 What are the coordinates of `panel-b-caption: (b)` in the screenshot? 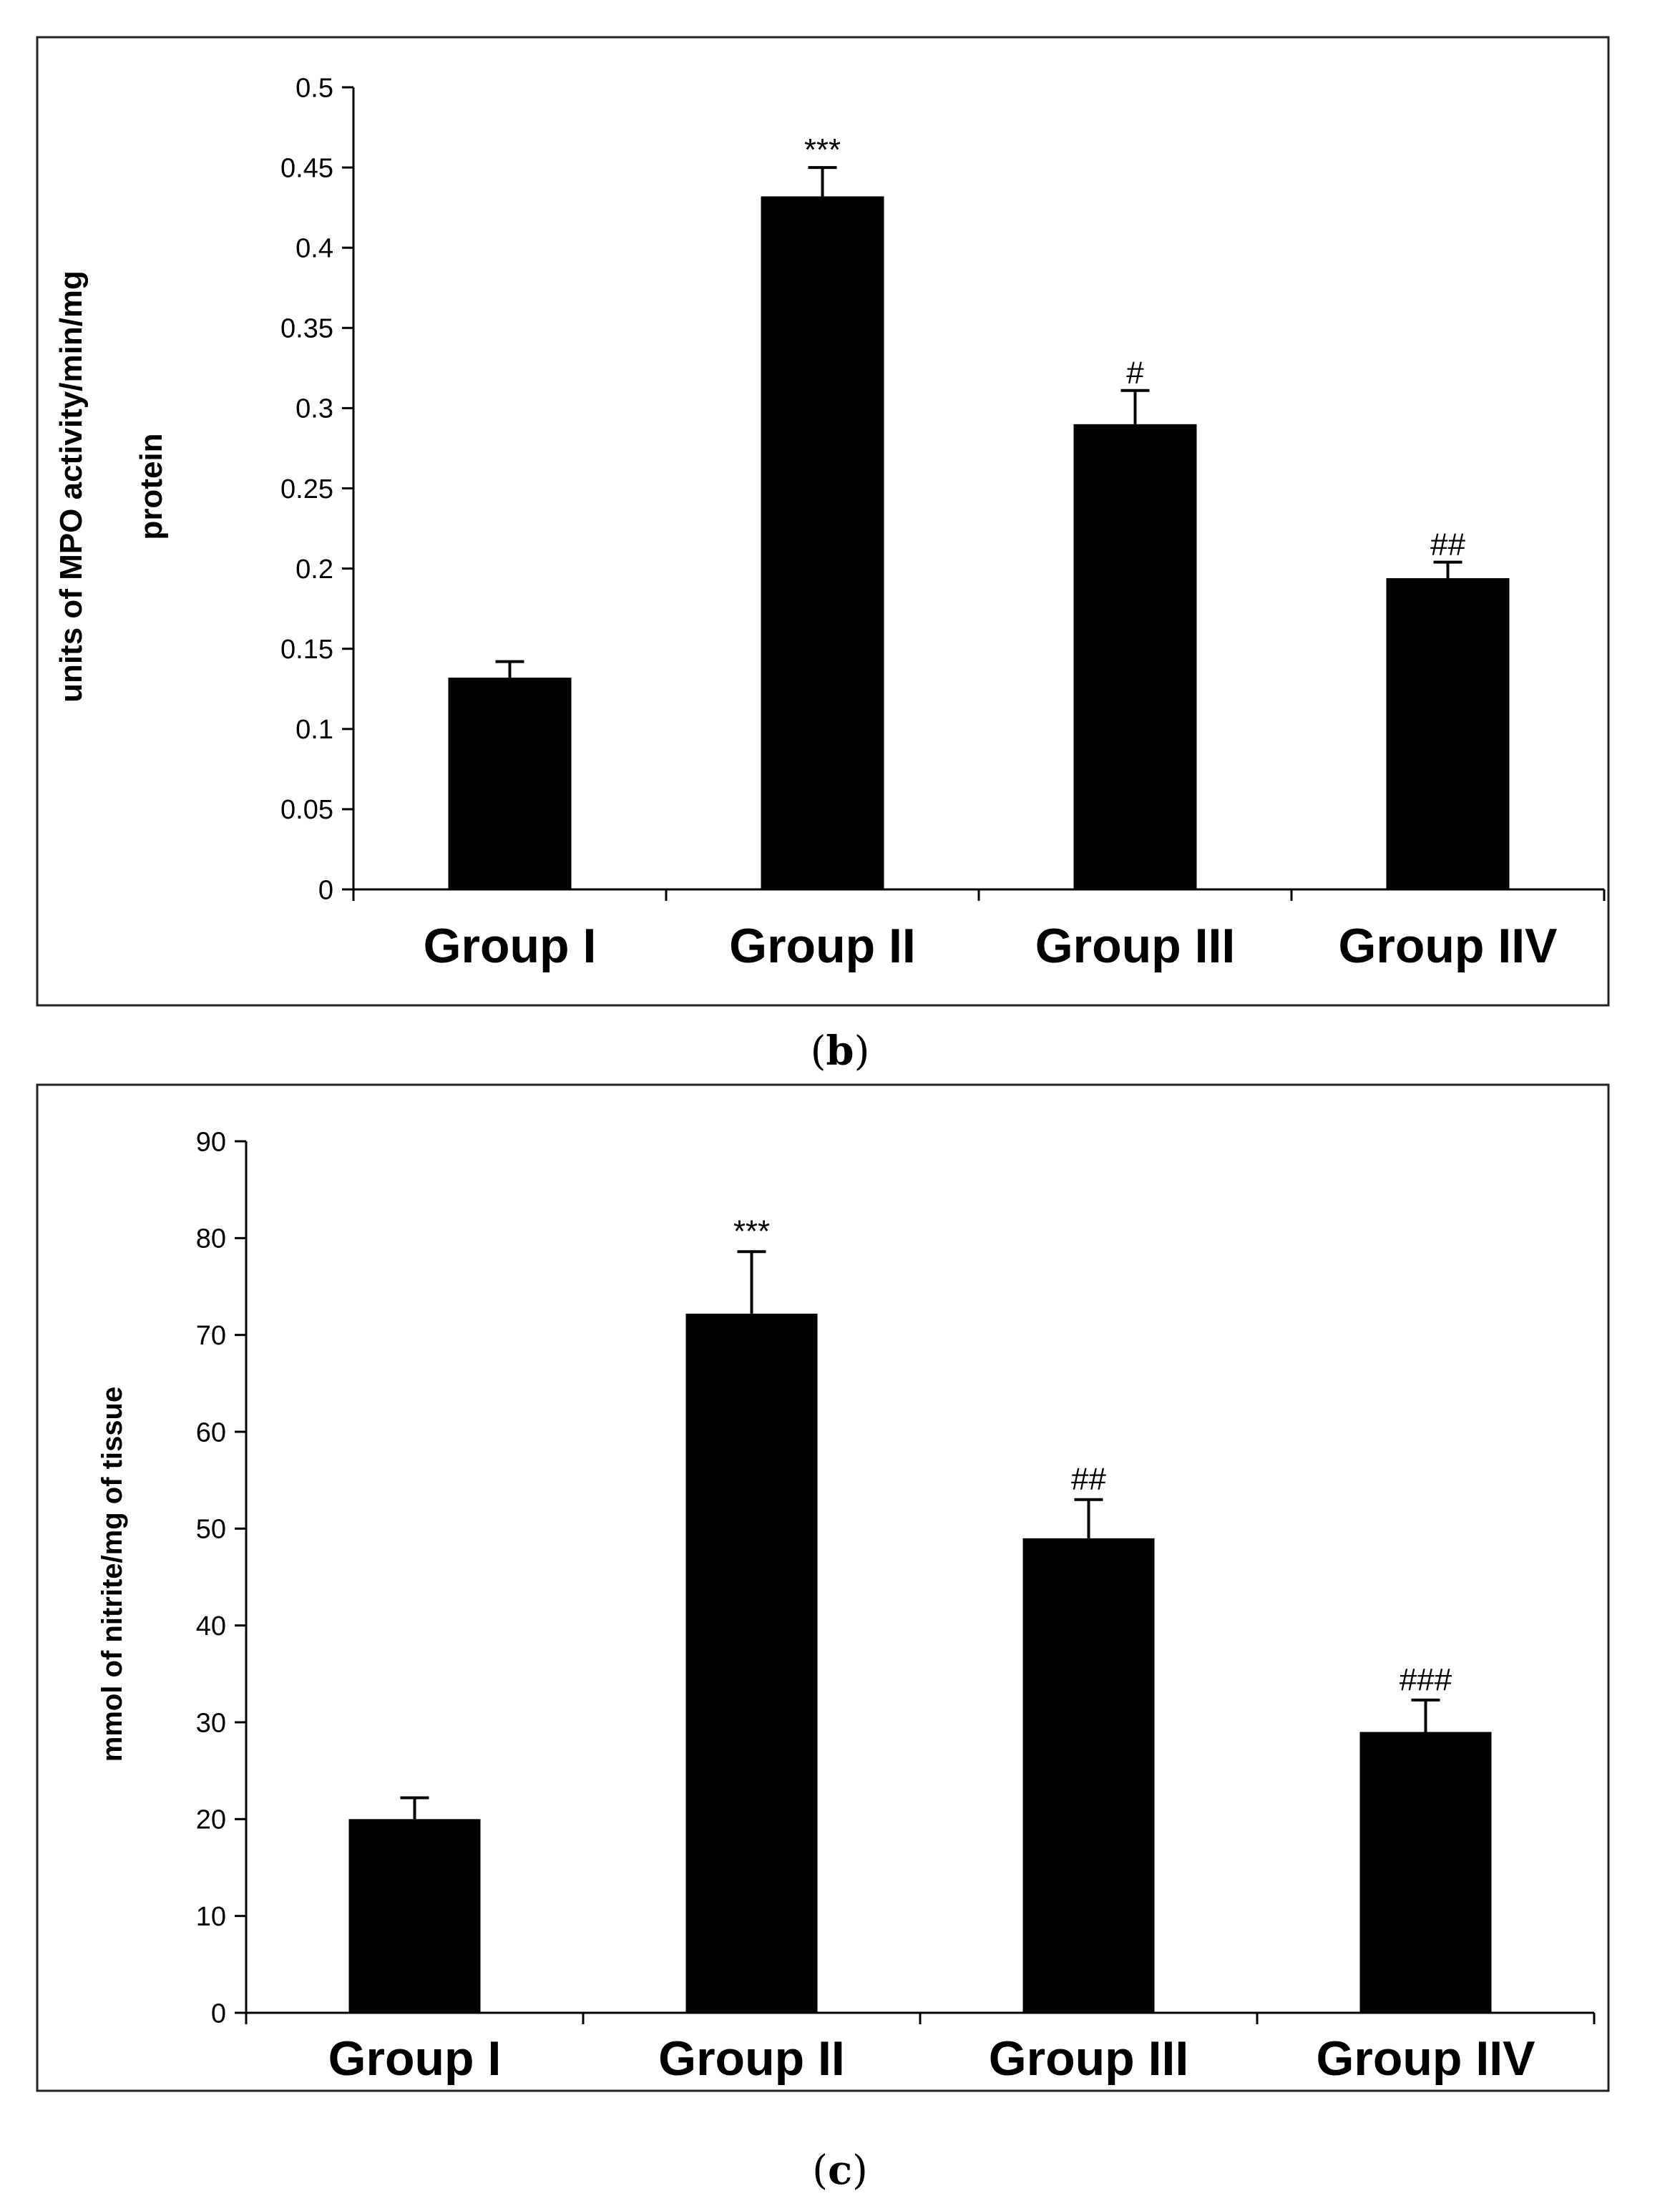 It's located at (840, 1051).